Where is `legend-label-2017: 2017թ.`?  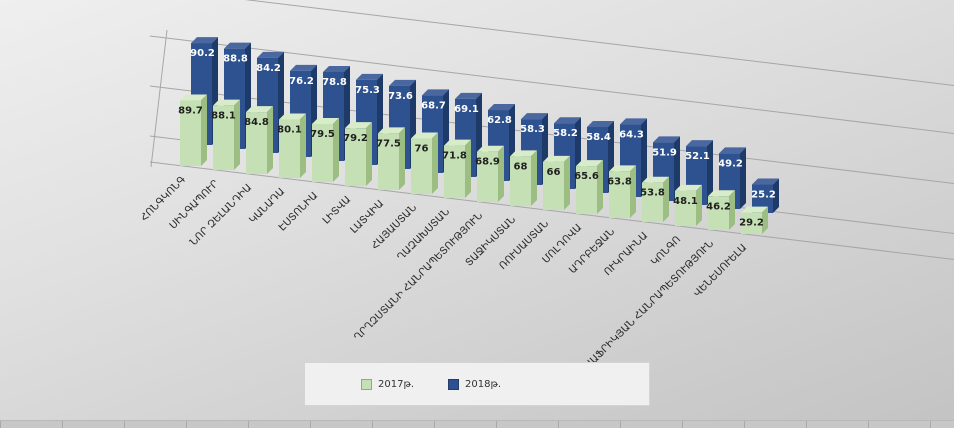
legend-label-2017: 2017թ. is located at coordinates (396, 384).